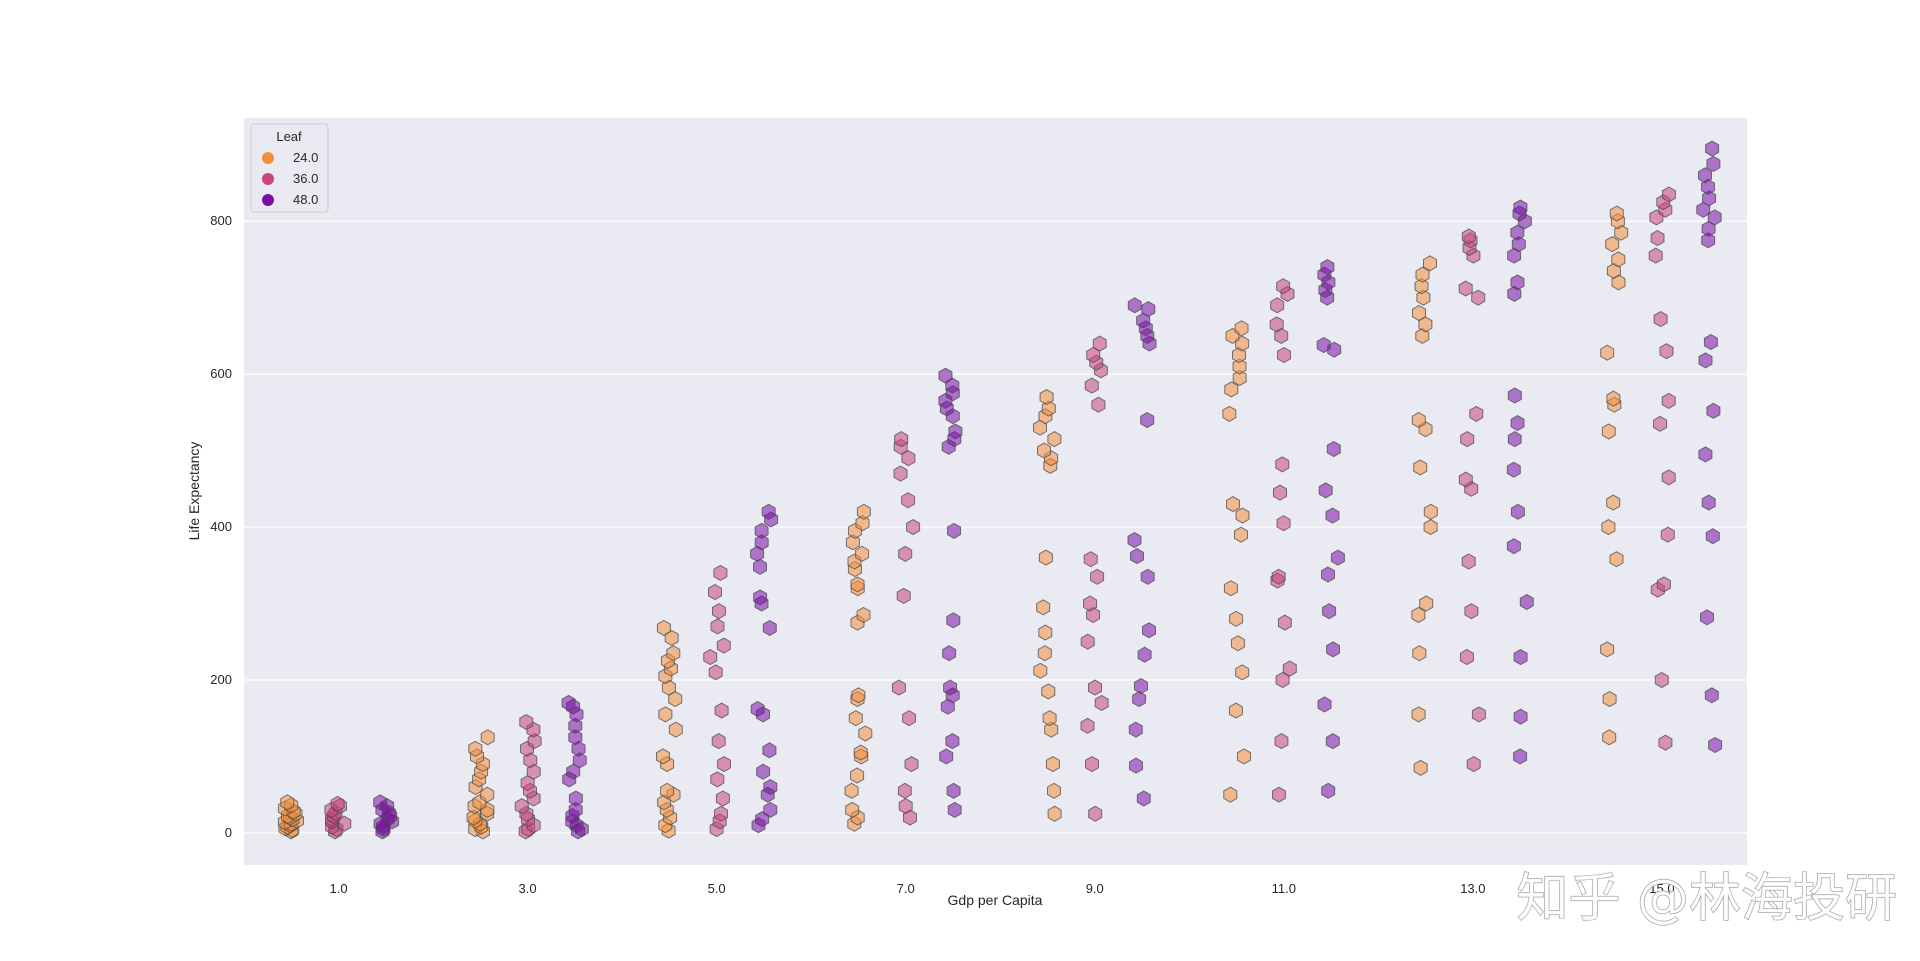 The image size is (1920, 961). What do you see at coordinates (305, 178) in the screenshot?
I see `legend-label: 36.0` at bounding box center [305, 178].